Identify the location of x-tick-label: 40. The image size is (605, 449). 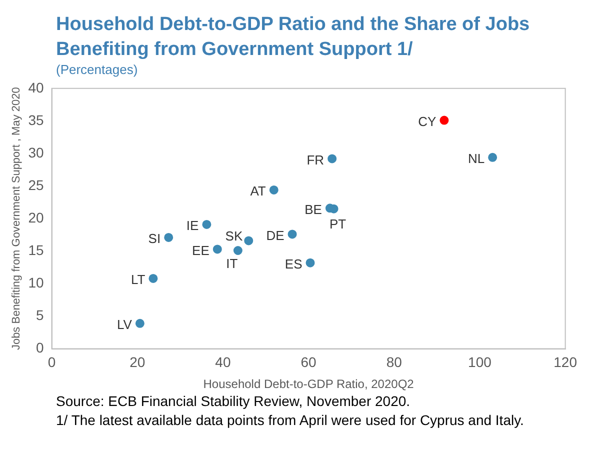
(223, 362).